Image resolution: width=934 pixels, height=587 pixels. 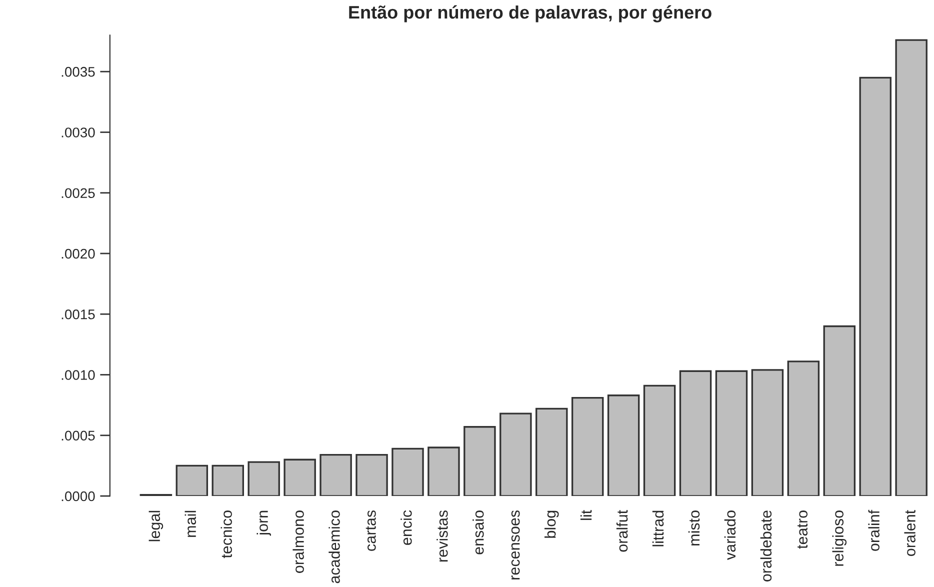 I want to click on y-tick-label: .0000, so click(x=78, y=496).